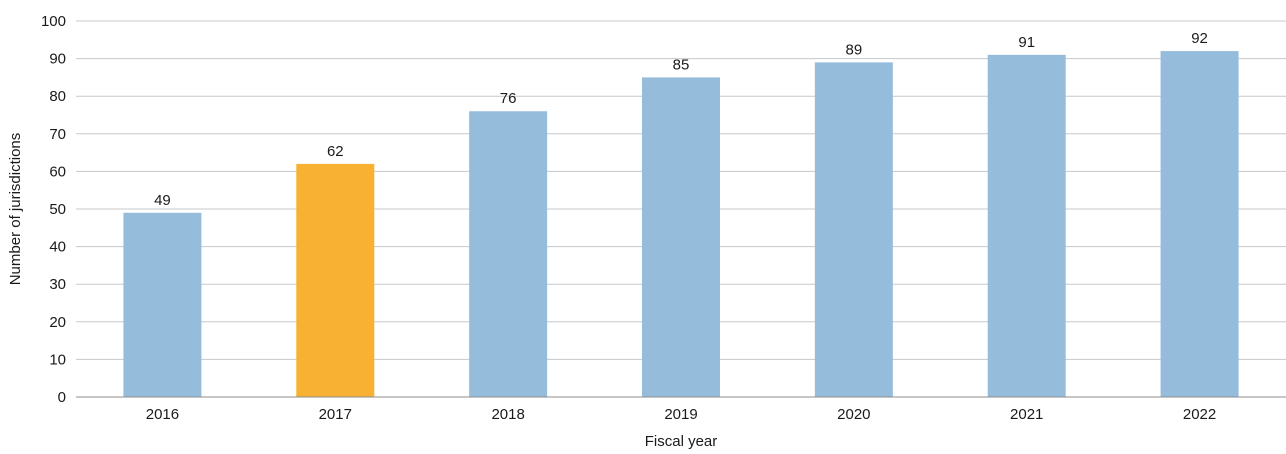 The image size is (1286, 454). Describe the element at coordinates (57, 59) in the screenshot. I see `y-tick-label: 90` at that location.